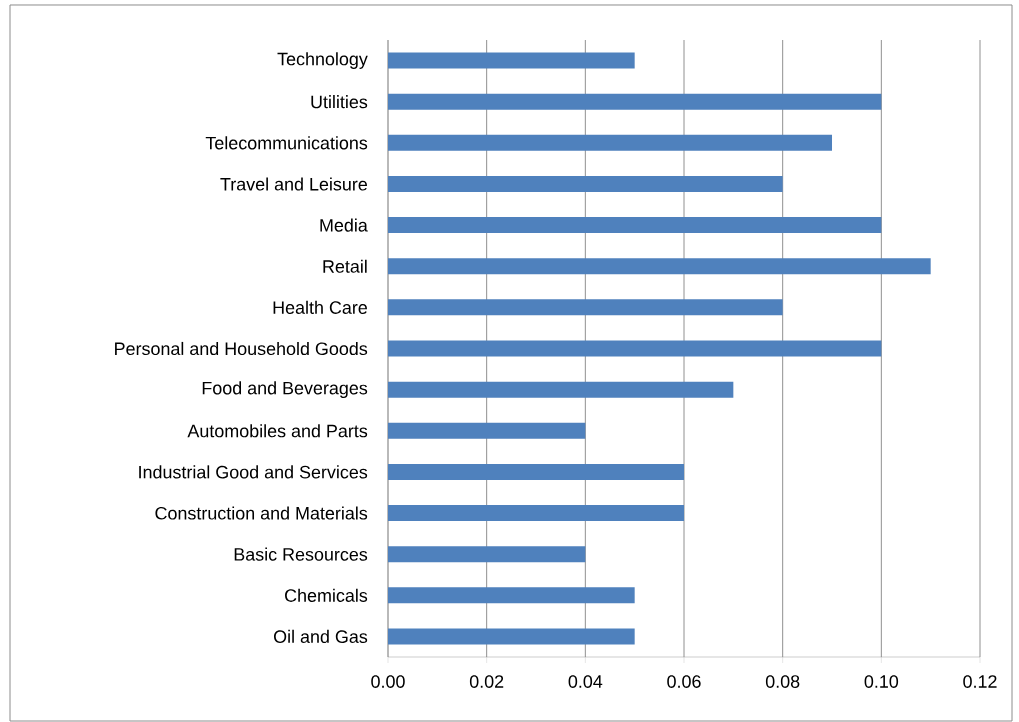 This screenshot has width=1019, height=722. I want to click on y-tick-label: Utilities, so click(339, 102).